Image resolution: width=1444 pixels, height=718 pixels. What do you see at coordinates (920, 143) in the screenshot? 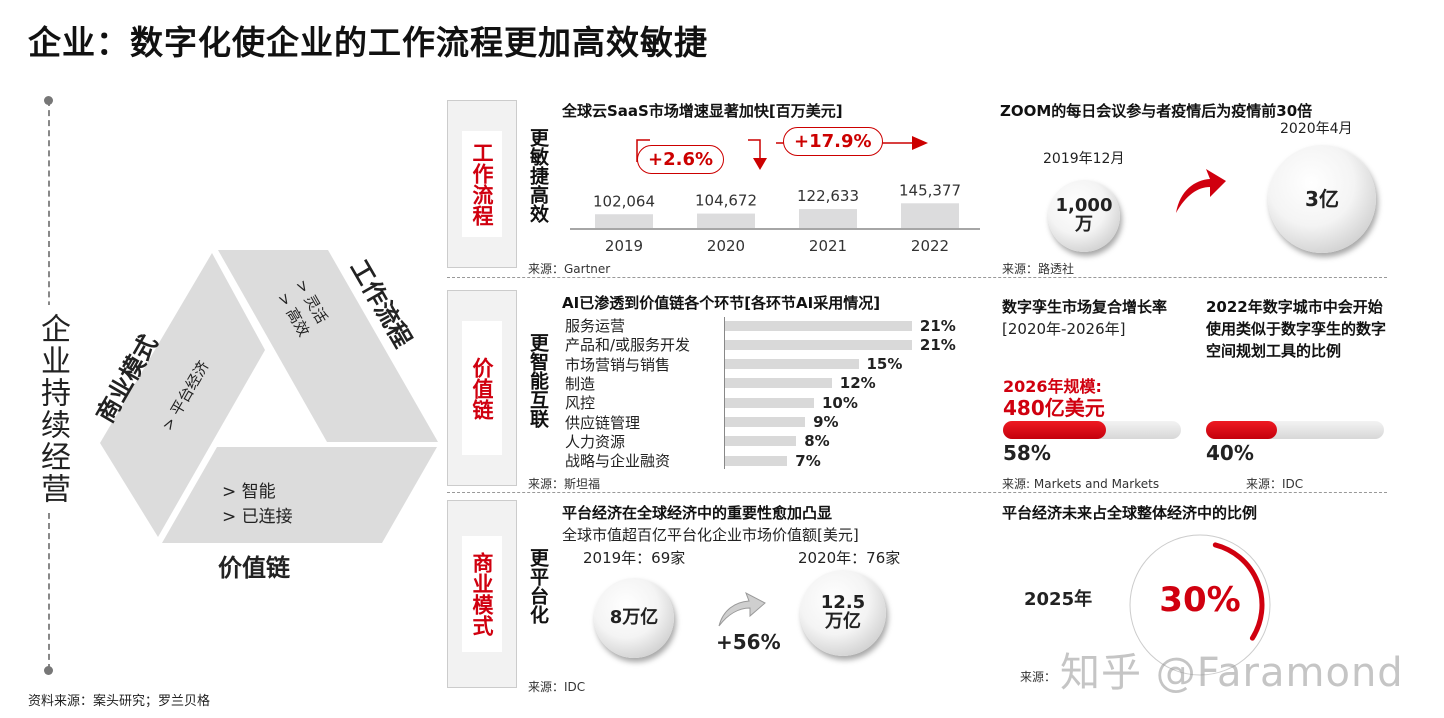
I see `arrow-right-icon` at bounding box center [920, 143].